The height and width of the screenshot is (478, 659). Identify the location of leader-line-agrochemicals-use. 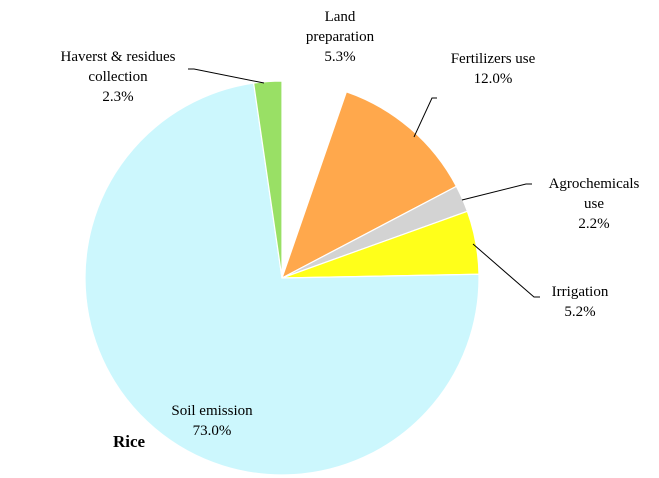
(496, 192).